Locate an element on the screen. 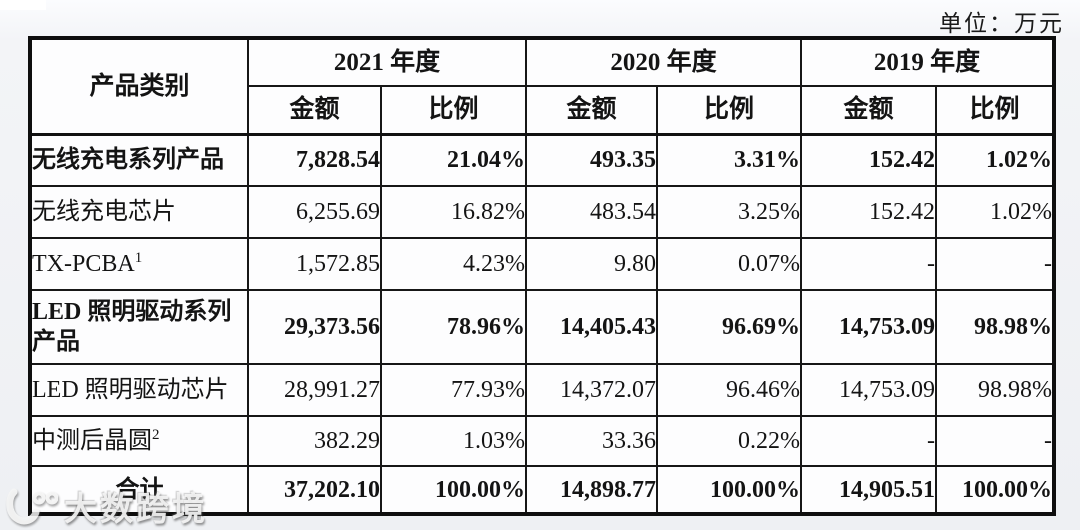  table-row: TX-PCBA1 1,572.85 4.23% 9.80 0.07% - - is located at coordinates (542, 264).